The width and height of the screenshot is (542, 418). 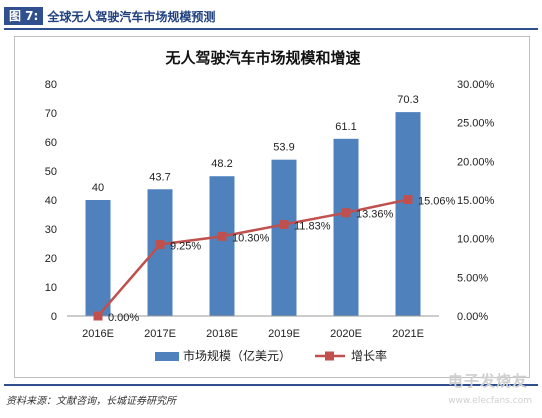 I want to click on watermark-url: www.elecfans.com, so click(x=490, y=401).